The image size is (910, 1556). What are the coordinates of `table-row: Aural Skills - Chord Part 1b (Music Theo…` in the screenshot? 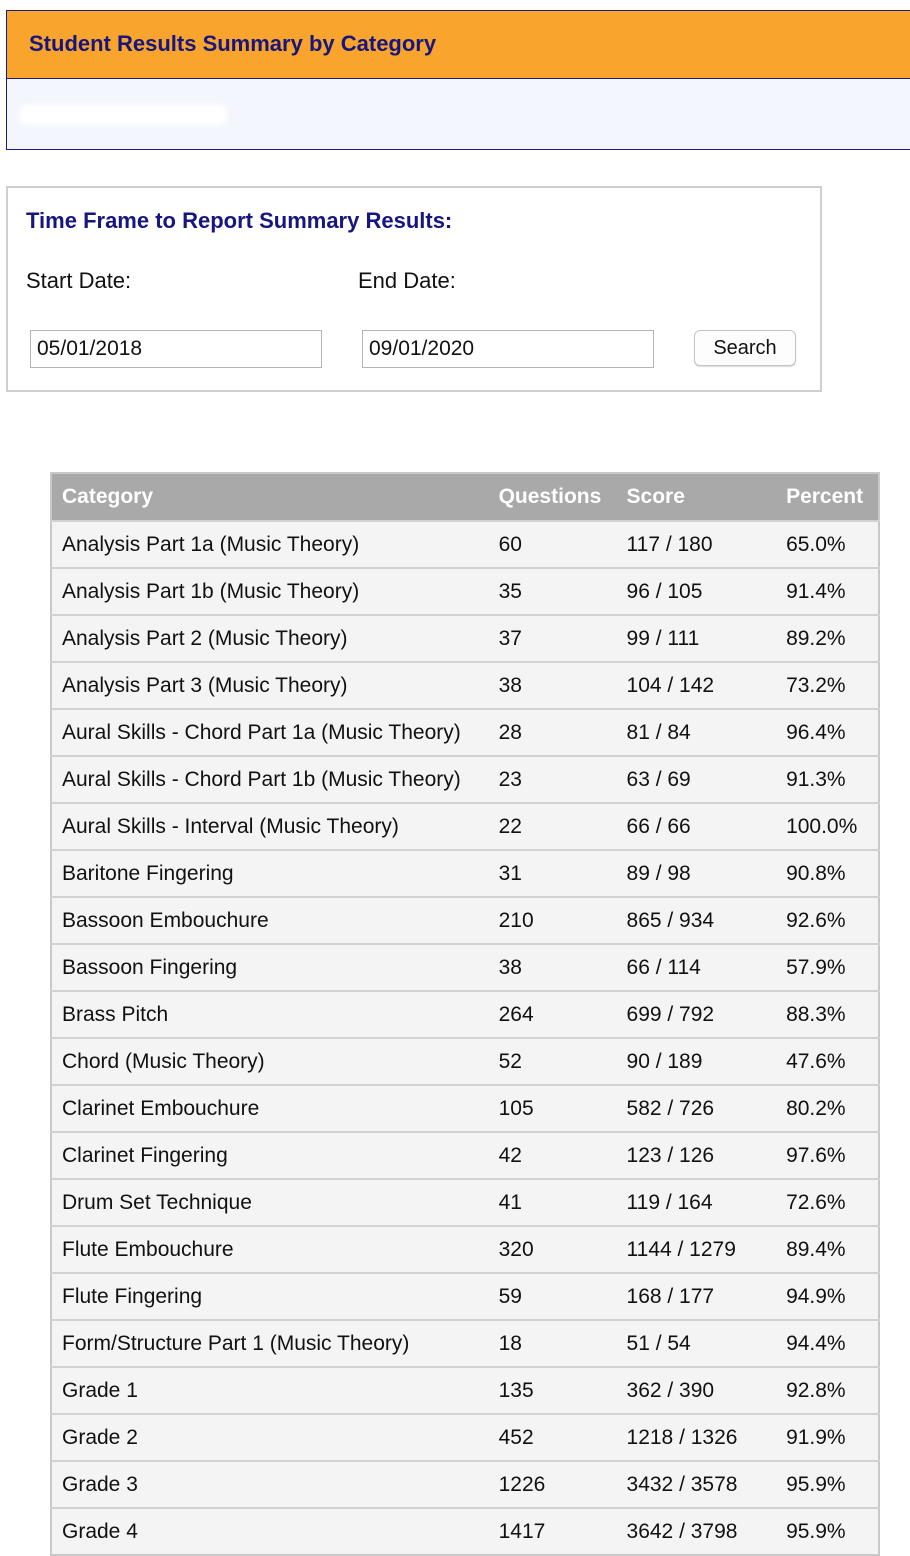 It's located at (465, 779).